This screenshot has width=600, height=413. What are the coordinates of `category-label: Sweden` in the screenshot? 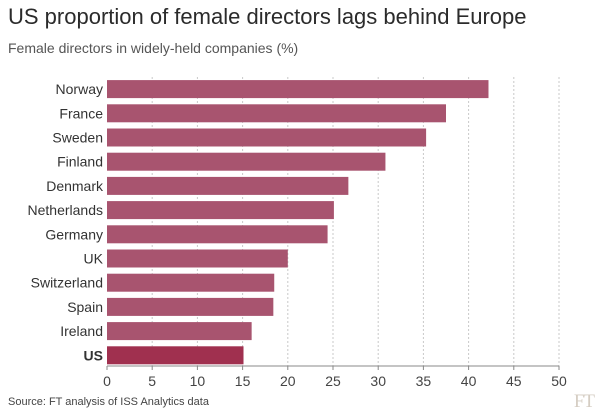 It's located at (77, 138).